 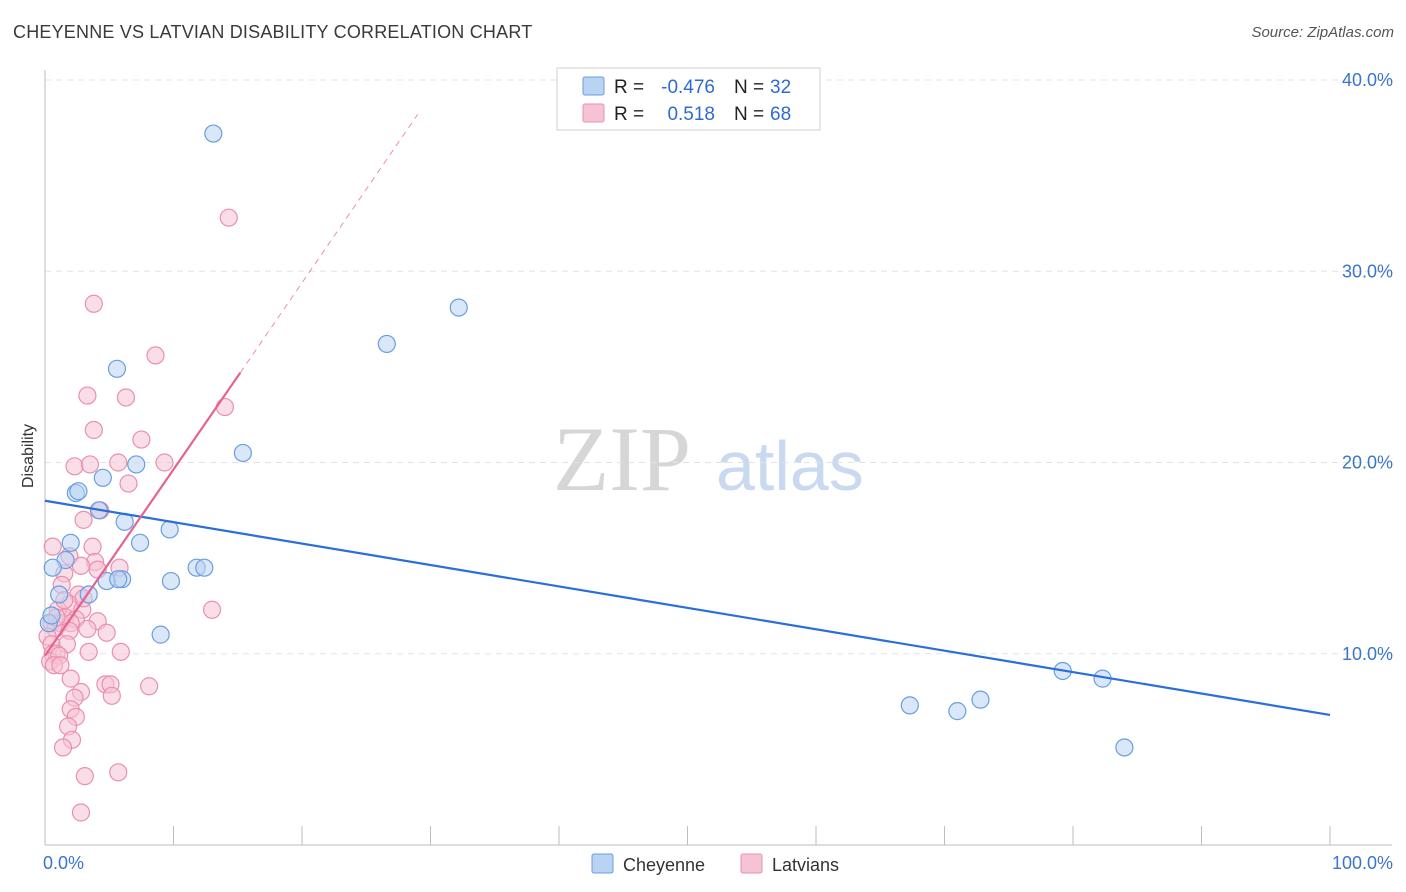 What do you see at coordinates (63, 863) in the screenshot?
I see `x-tick-label-min: 0.0%` at bounding box center [63, 863].